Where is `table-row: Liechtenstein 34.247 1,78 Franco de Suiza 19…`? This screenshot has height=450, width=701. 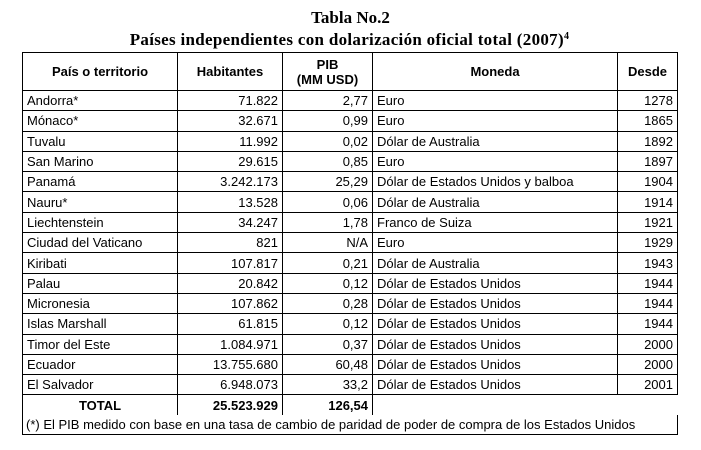 table-row: Liechtenstein 34.247 1,78 Franco de Suiza 19… is located at coordinates (350, 222).